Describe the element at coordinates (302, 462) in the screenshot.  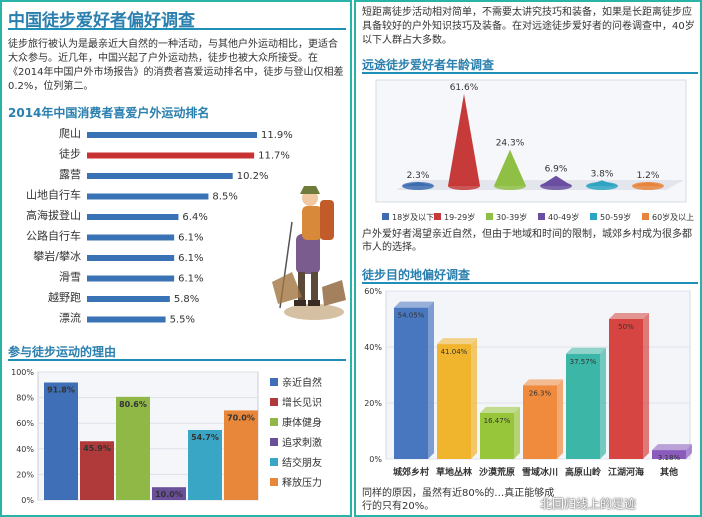
I see `reasons-legend-label: 结交朋友` at that location.